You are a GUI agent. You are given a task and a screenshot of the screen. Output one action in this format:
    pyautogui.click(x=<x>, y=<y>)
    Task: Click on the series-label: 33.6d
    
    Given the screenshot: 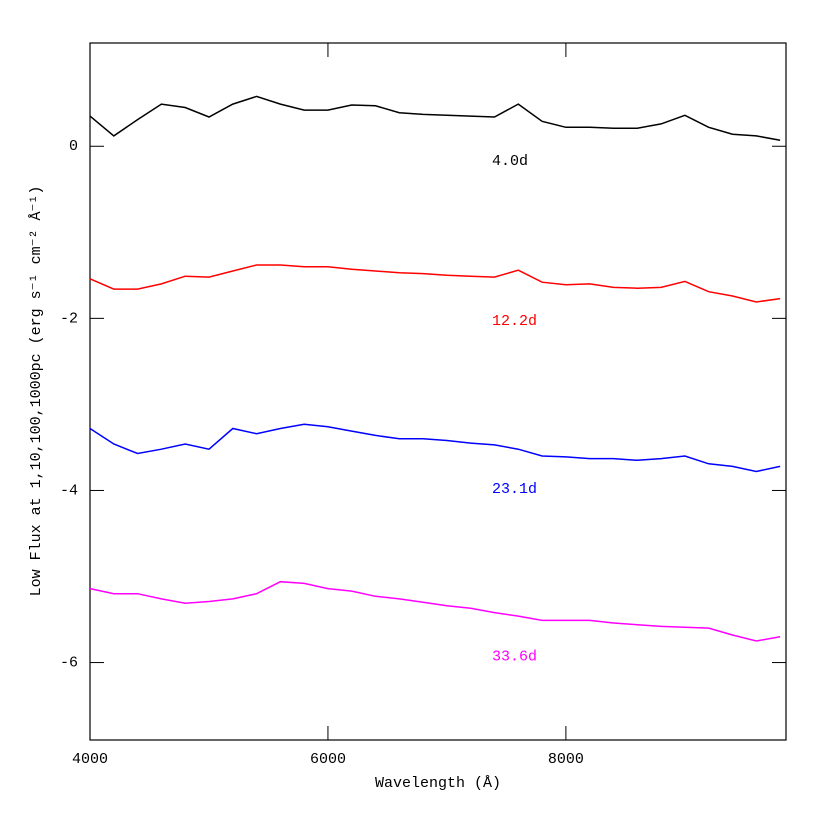 What is the action you would take?
    pyautogui.click(x=514, y=657)
    